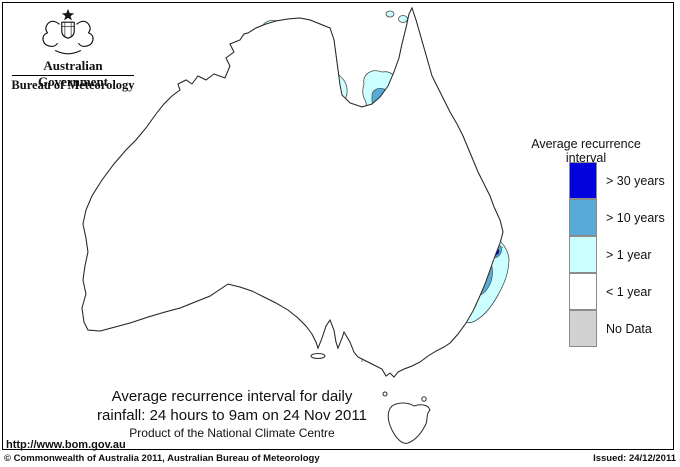 Image resolution: width=680 pixels, height=467 pixels. I want to click on legend-item-nodata: No Data, so click(617, 328).